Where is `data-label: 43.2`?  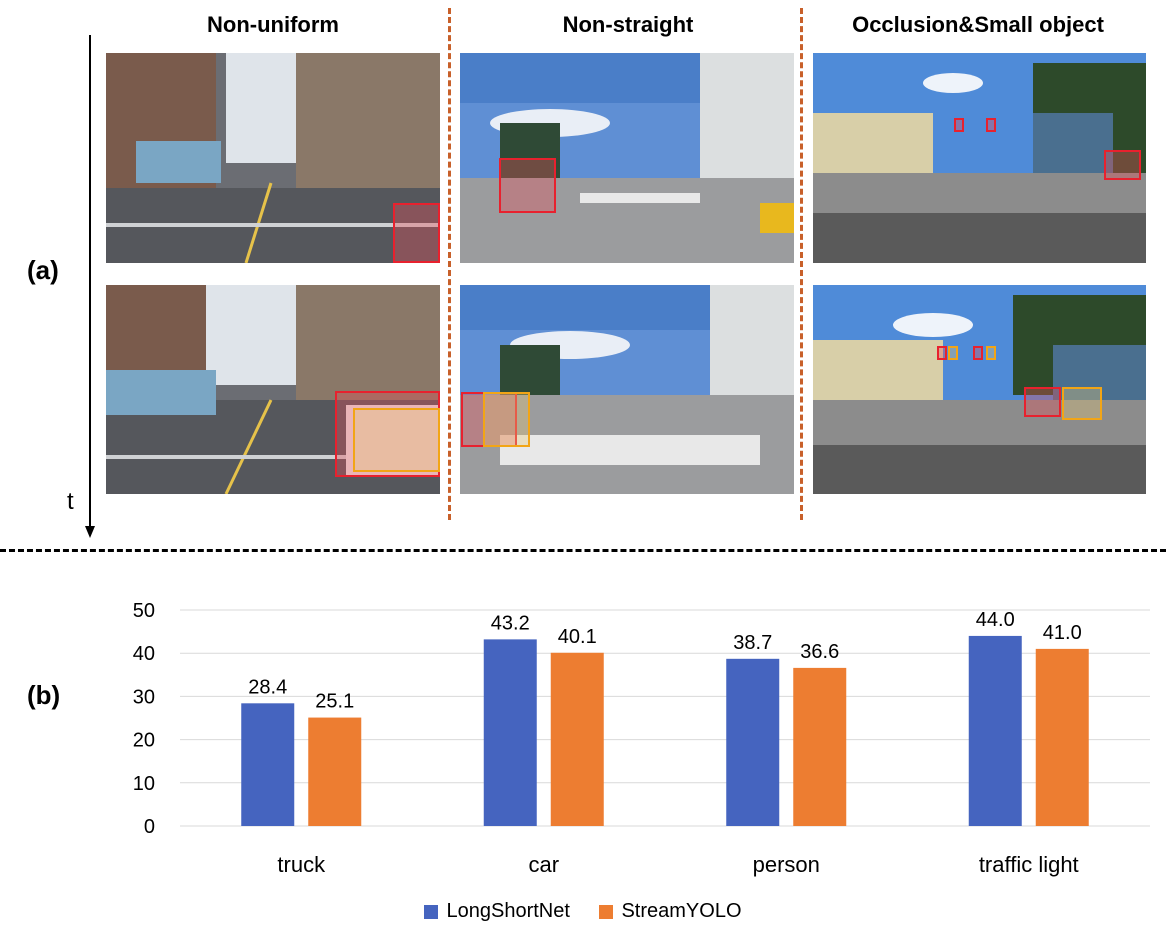 data-label: 43.2 is located at coordinates (510, 623).